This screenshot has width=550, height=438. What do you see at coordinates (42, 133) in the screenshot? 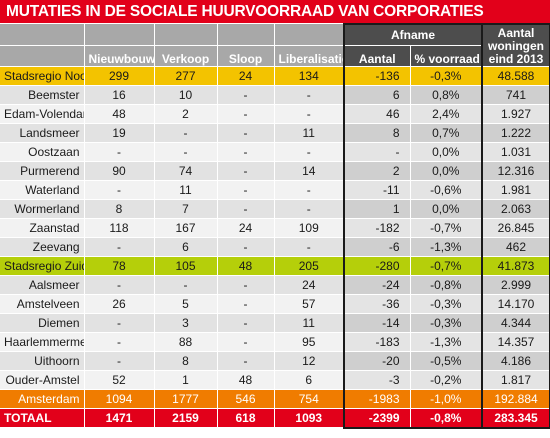
I see `row-label: Landsmeer` at bounding box center [42, 133].